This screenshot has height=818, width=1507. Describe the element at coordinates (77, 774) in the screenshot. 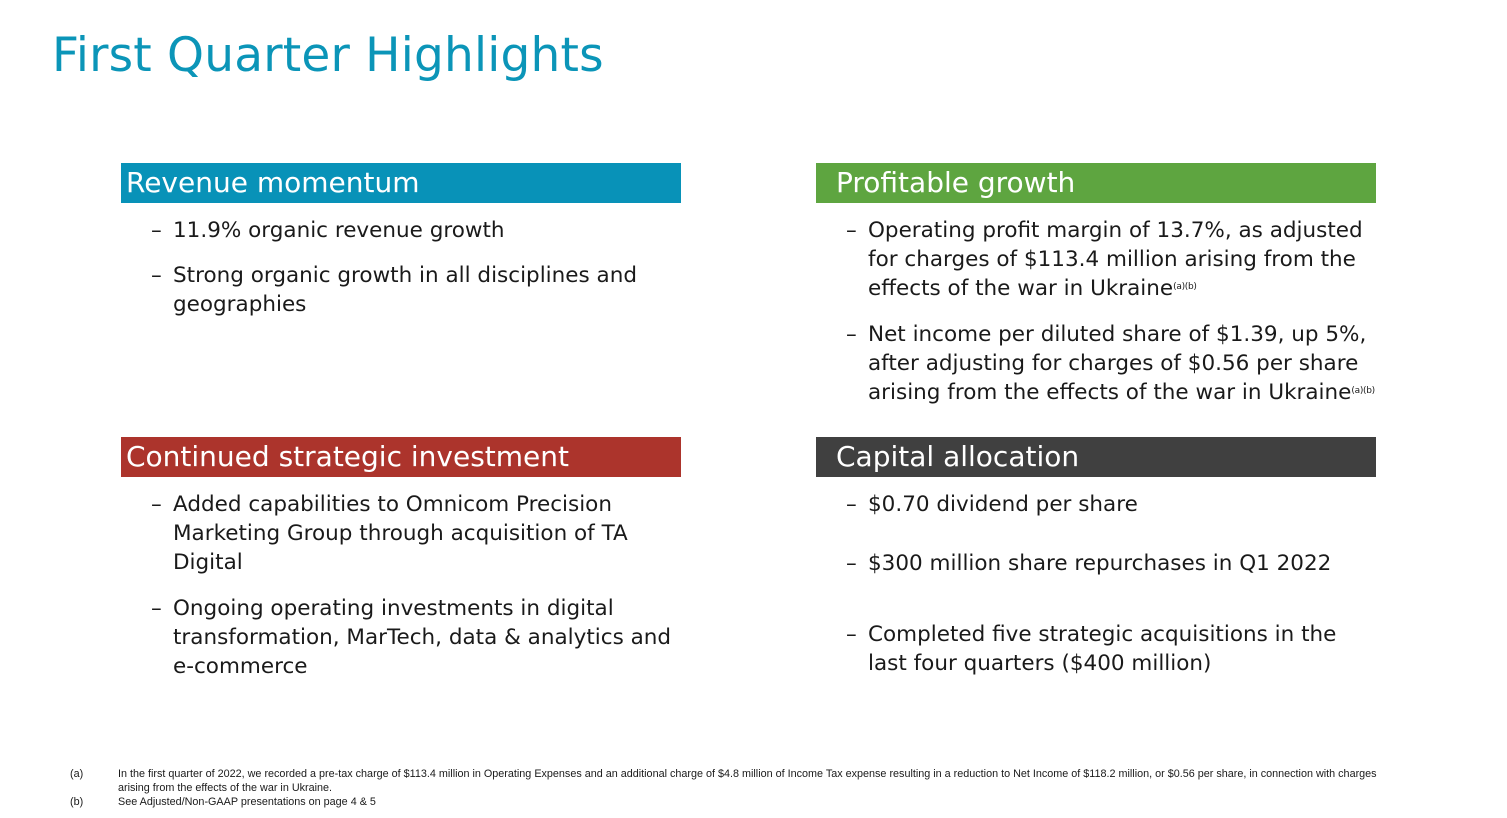

I see `footnote-label: (a)` at that location.